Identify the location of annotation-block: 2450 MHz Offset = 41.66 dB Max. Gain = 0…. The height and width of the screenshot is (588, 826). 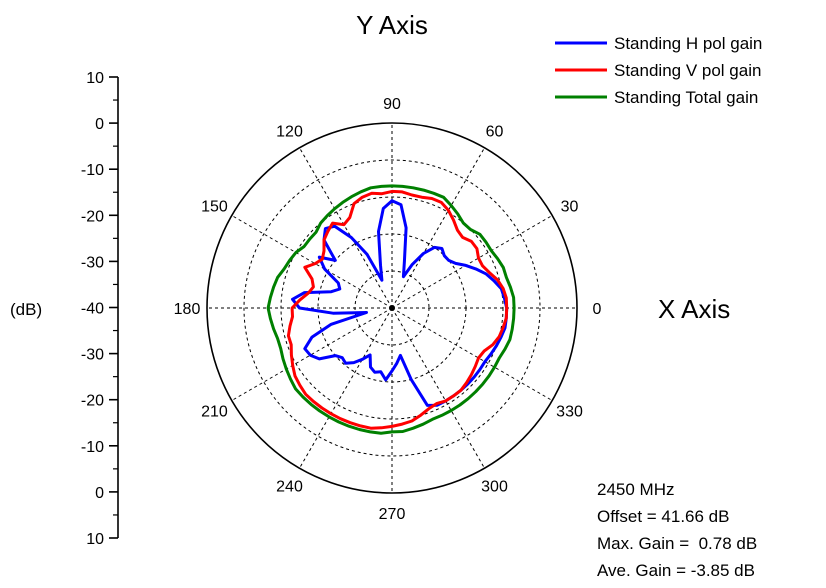
(677, 530).